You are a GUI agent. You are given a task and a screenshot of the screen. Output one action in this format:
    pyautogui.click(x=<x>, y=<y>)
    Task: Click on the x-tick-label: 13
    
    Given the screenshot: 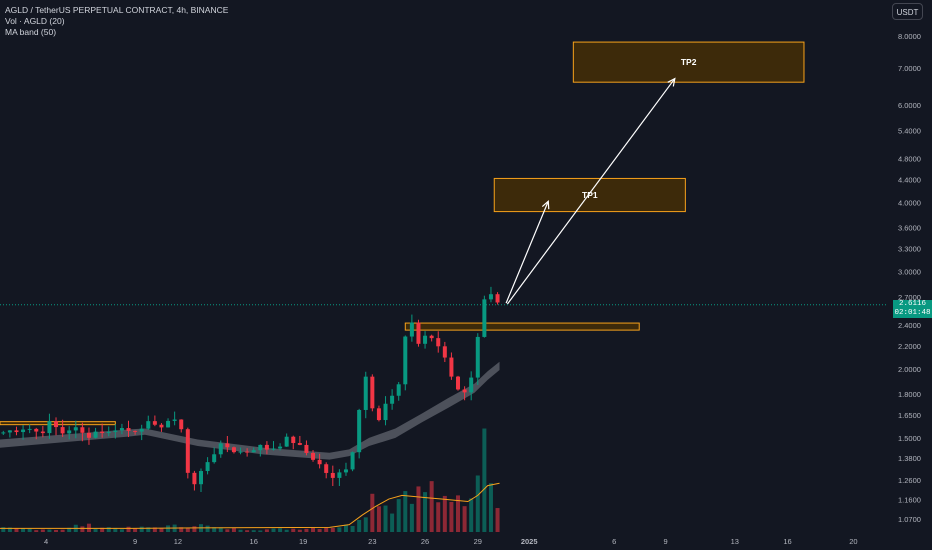 What is the action you would take?
    pyautogui.click(x=735, y=541)
    